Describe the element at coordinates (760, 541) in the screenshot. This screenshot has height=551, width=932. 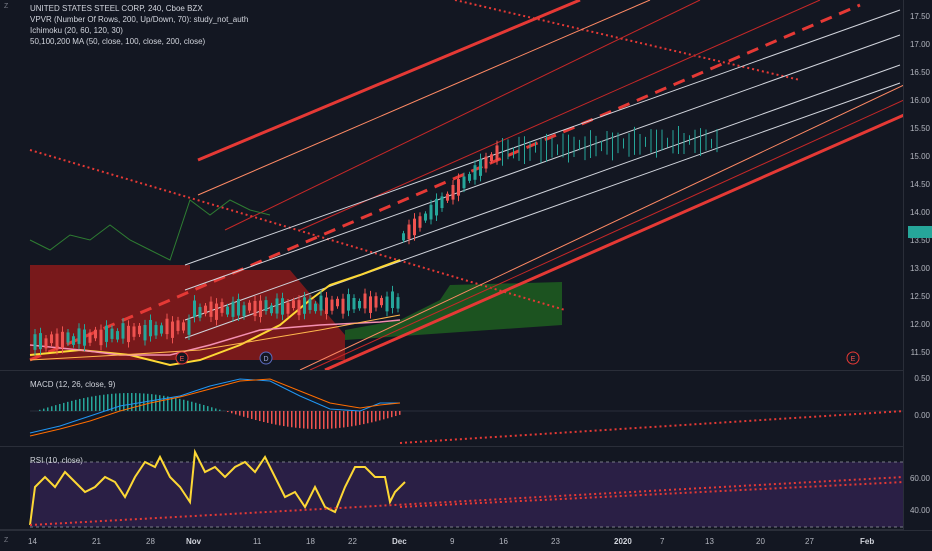
I see `time-axis-label: 20` at that location.